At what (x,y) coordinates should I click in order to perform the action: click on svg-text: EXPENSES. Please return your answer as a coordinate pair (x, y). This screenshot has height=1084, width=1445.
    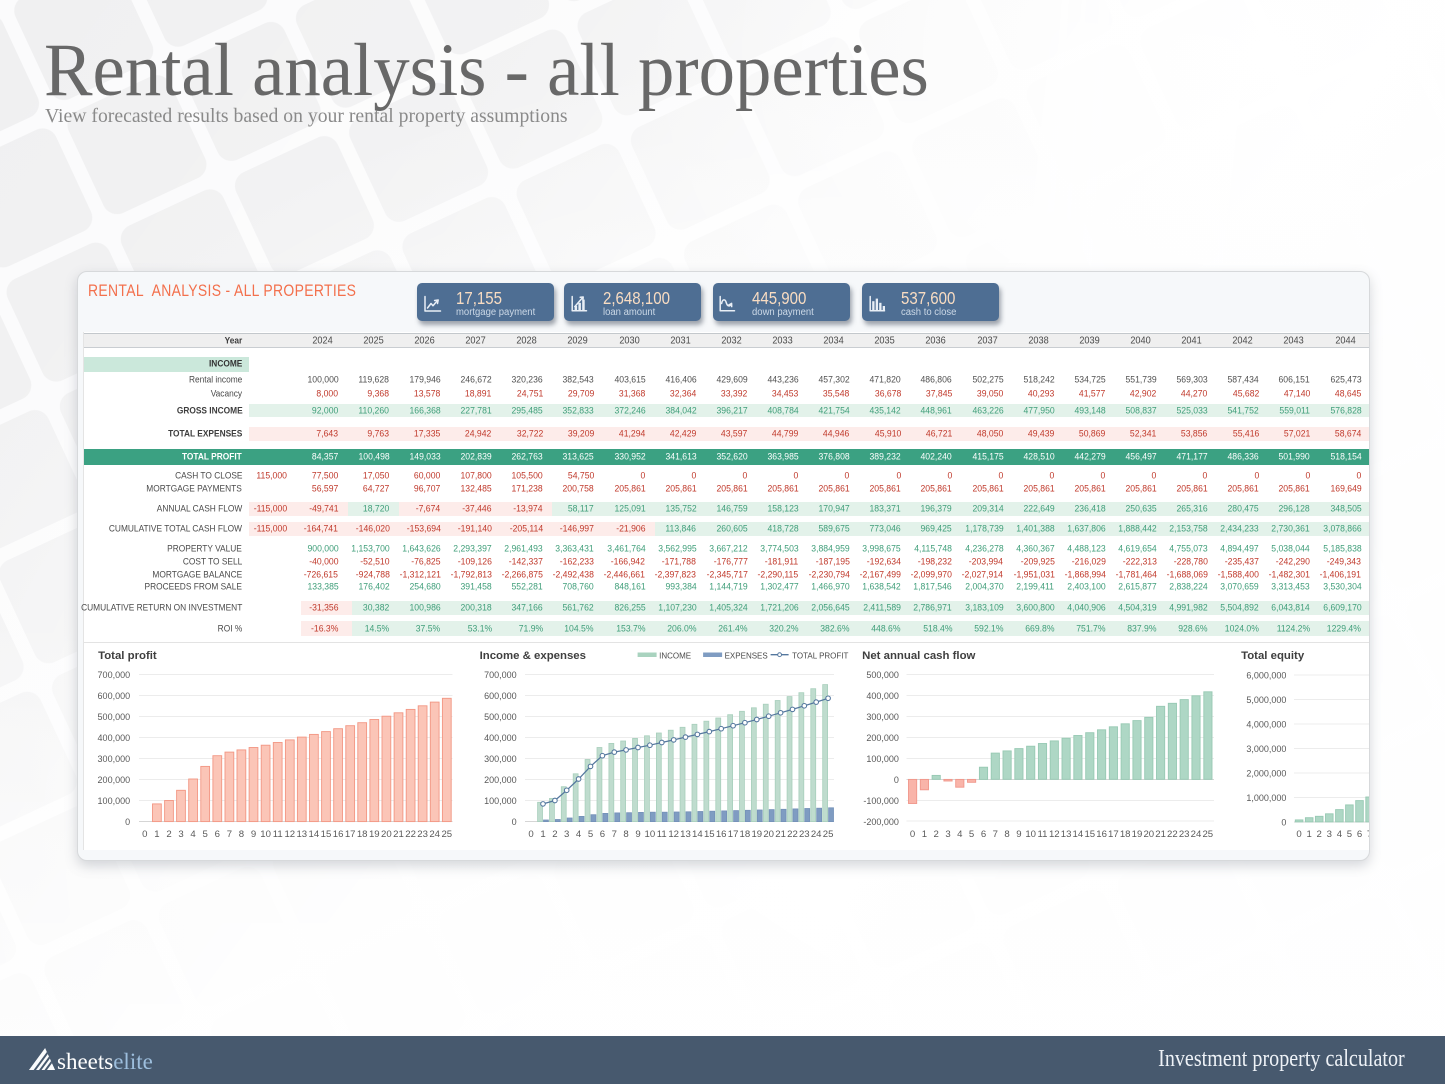
    Looking at the image, I should click on (746, 655).